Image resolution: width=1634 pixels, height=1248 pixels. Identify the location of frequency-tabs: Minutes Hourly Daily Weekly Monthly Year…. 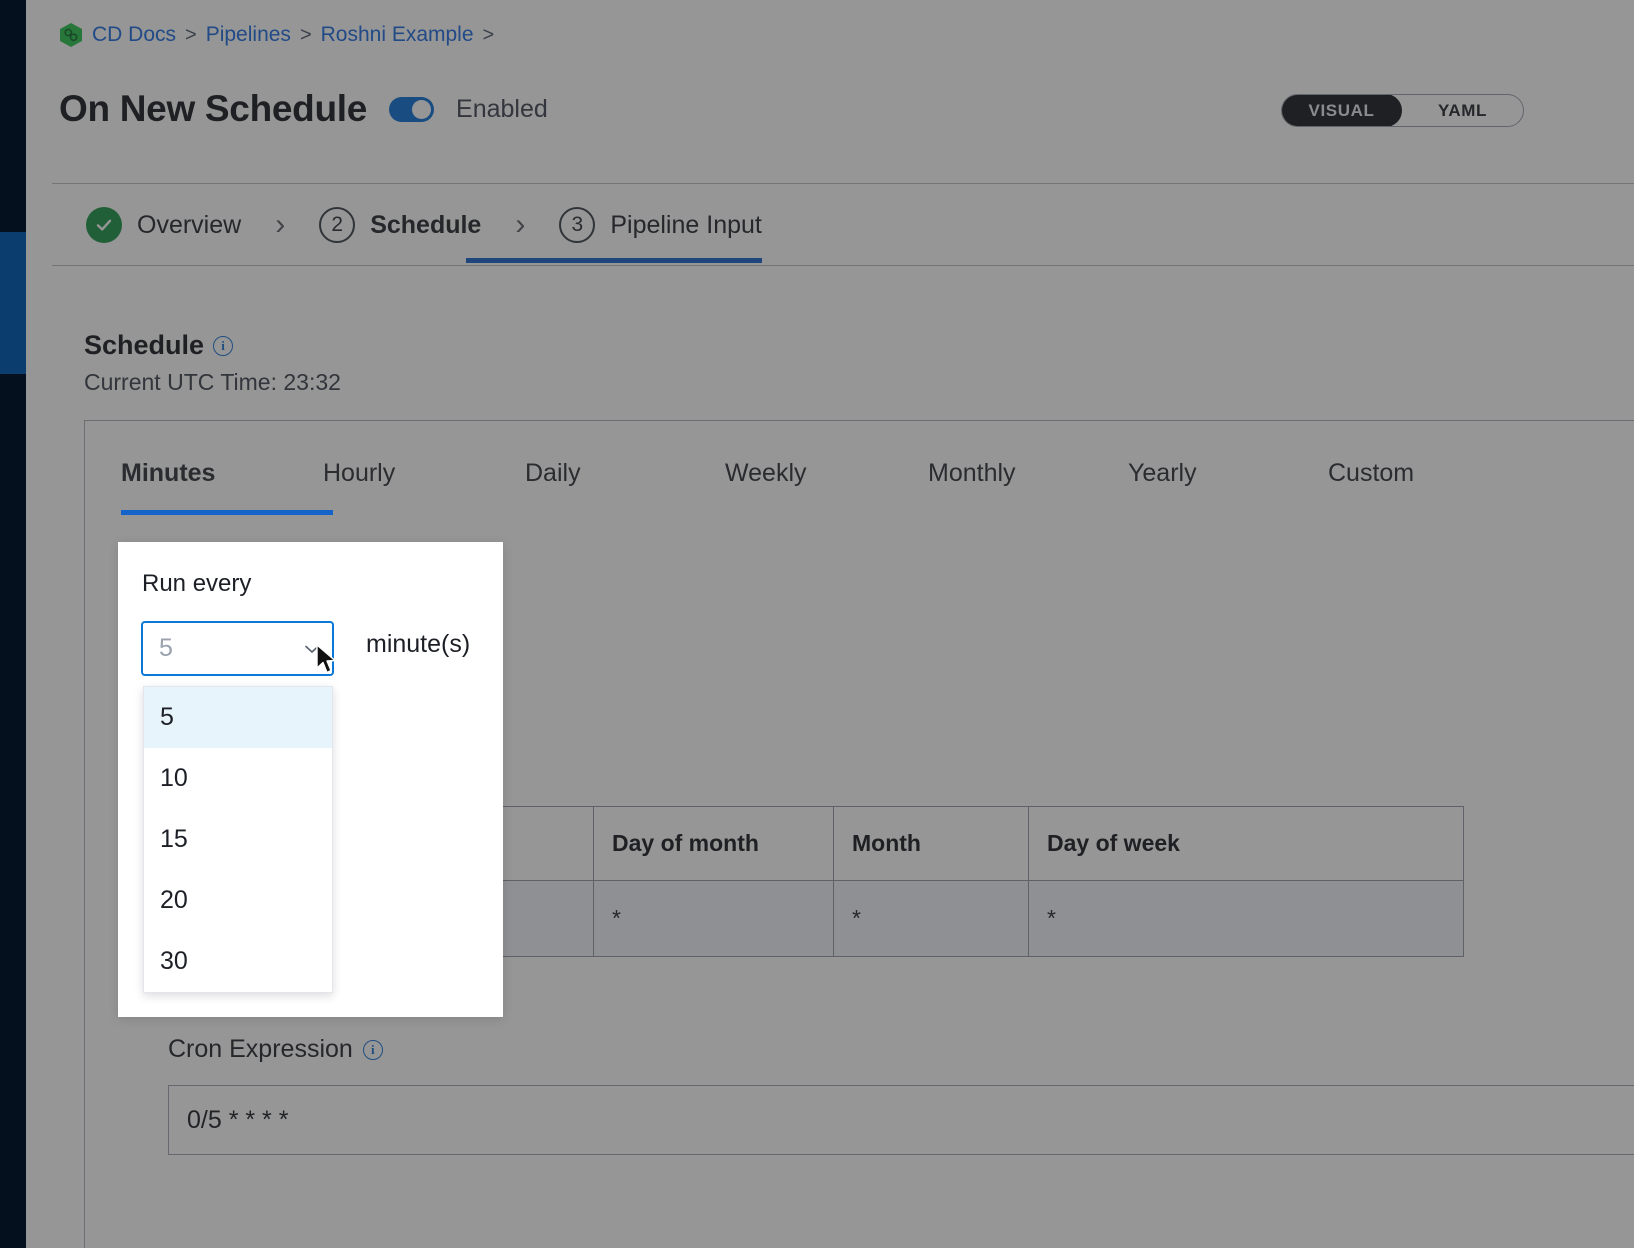
(767, 484).